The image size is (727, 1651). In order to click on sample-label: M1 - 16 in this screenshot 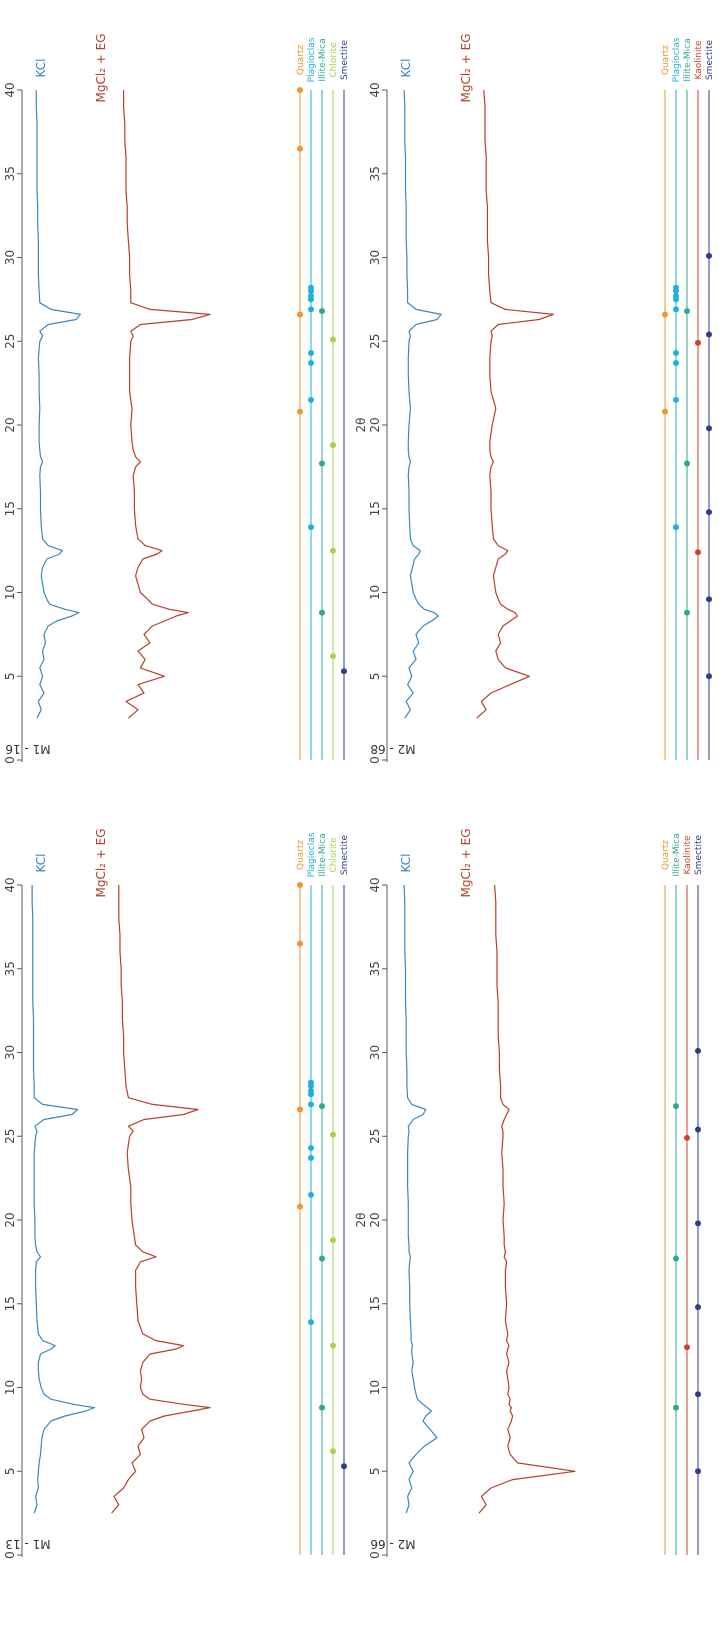, I will do `click(27, 749)`.